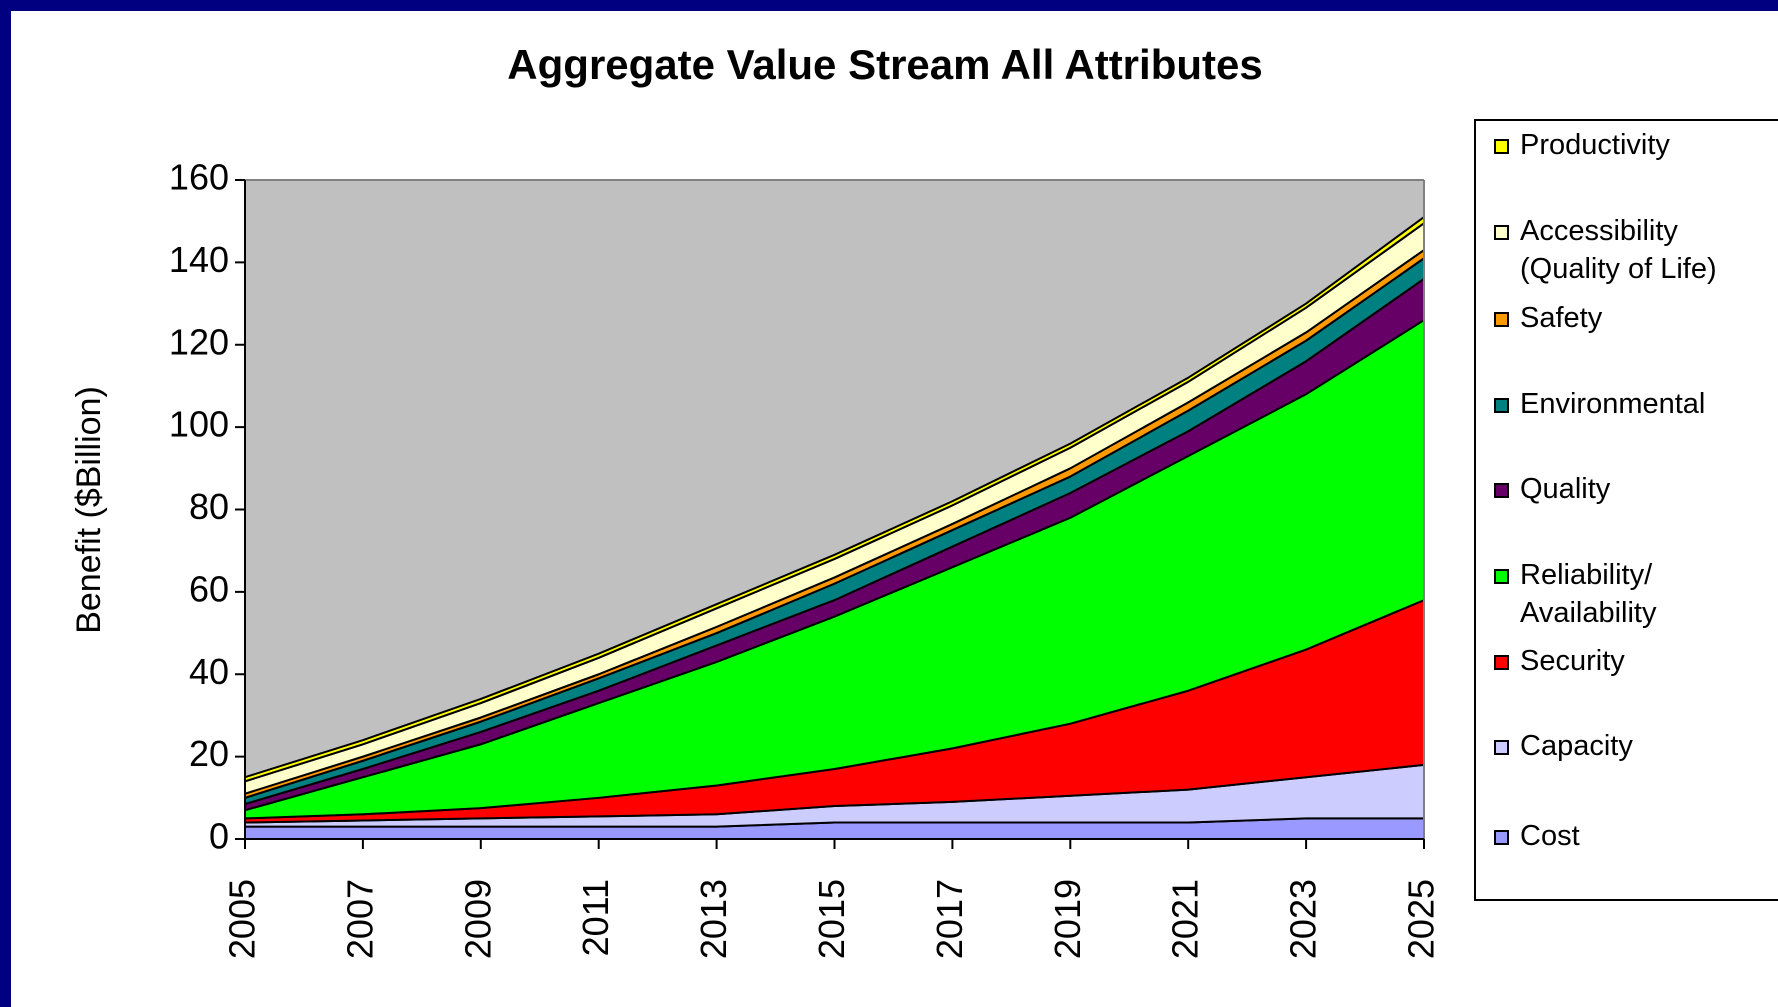  What do you see at coordinates (5, 503) in the screenshot?
I see `left-bar` at bounding box center [5, 503].